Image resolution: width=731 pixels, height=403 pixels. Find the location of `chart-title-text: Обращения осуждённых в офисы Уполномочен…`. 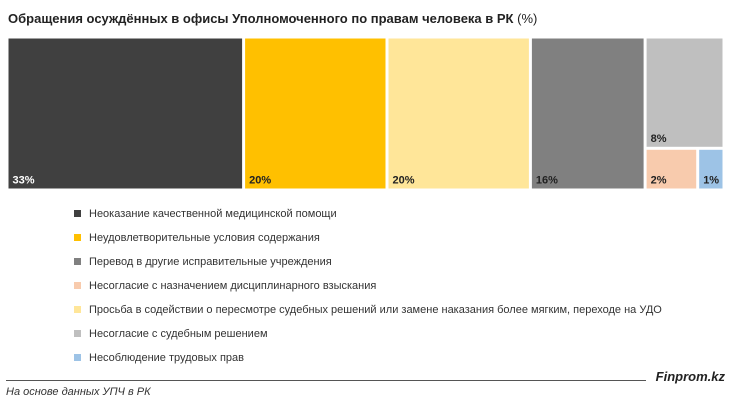

chart-title-text: Обращения осуждённых в офисы Уполномочен… is located at coordinates (261, 18).